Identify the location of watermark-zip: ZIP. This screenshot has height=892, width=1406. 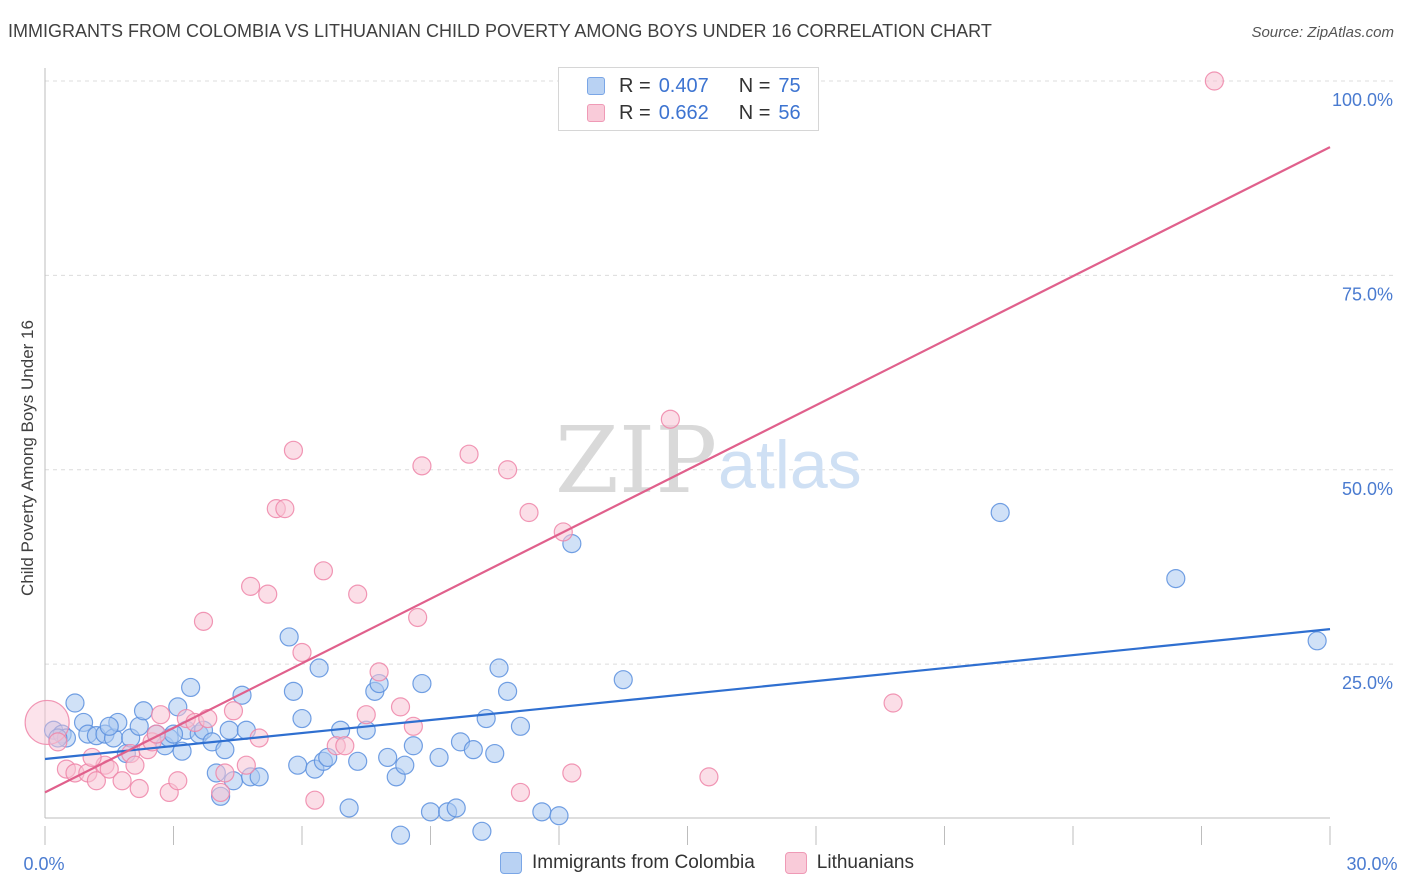
(636, 460).